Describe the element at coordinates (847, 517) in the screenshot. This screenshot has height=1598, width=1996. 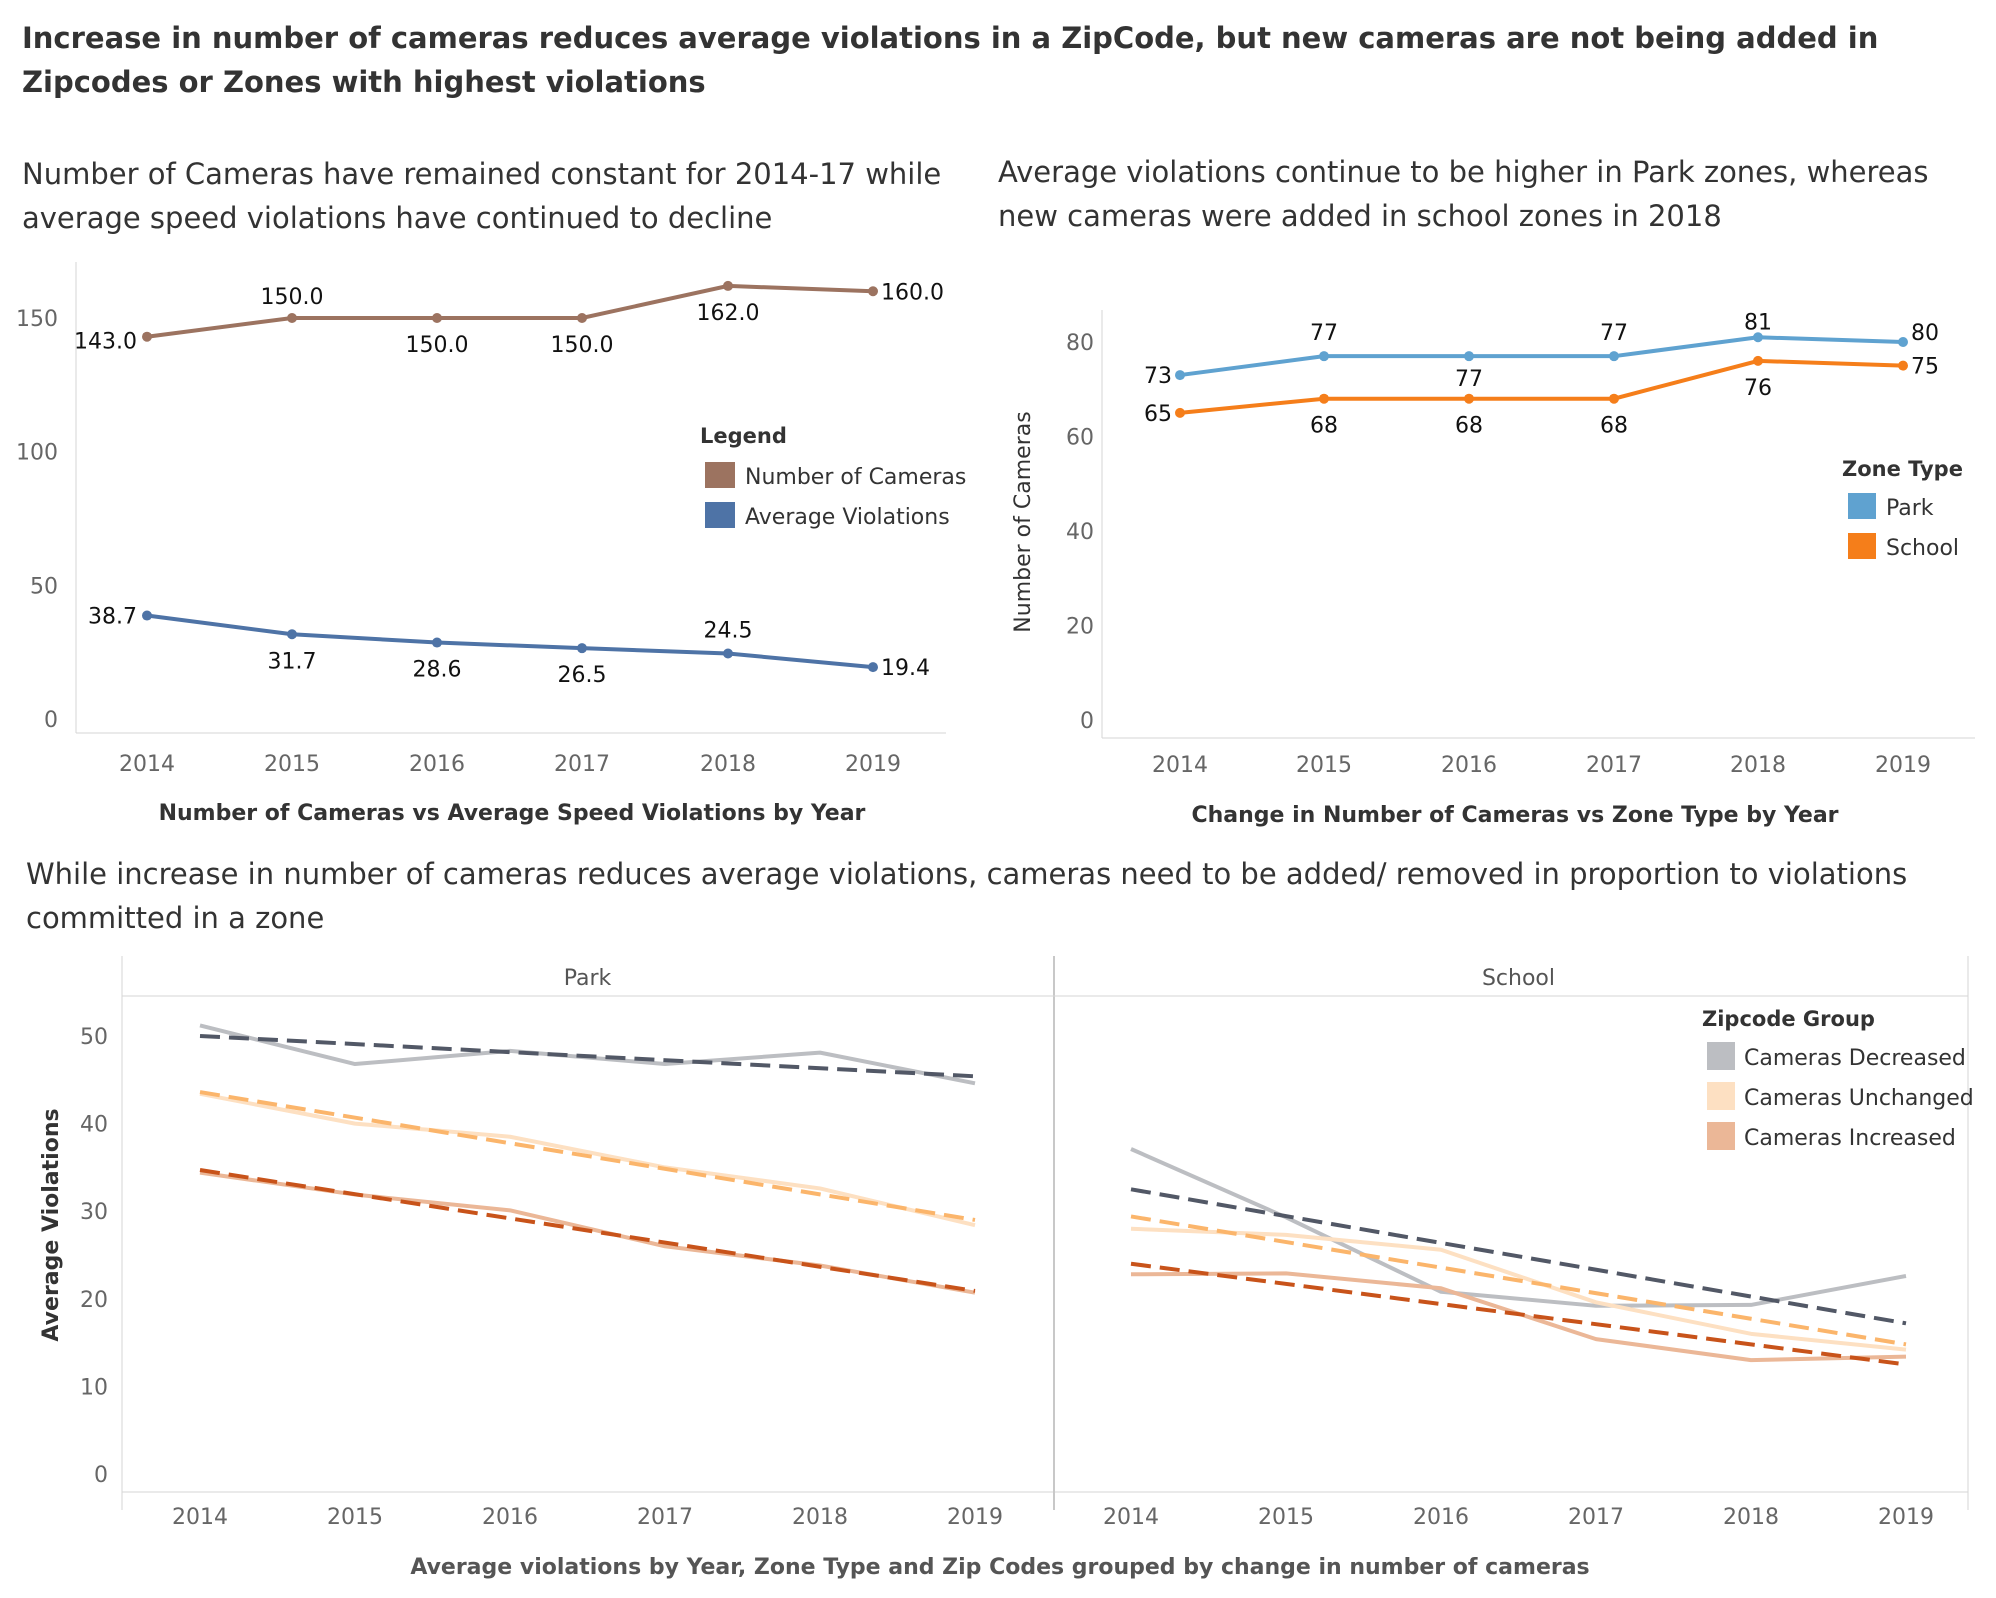
I see `legend-label: Average Violations` at that location.